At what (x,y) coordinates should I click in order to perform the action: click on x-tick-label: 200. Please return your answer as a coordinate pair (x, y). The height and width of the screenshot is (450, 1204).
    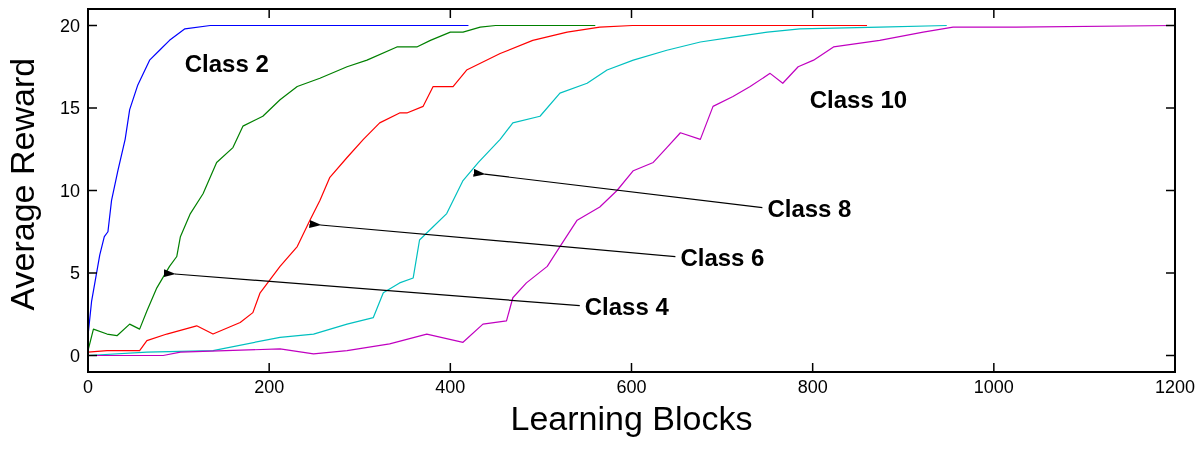
    Looking at the image, I should click on (269, 386).